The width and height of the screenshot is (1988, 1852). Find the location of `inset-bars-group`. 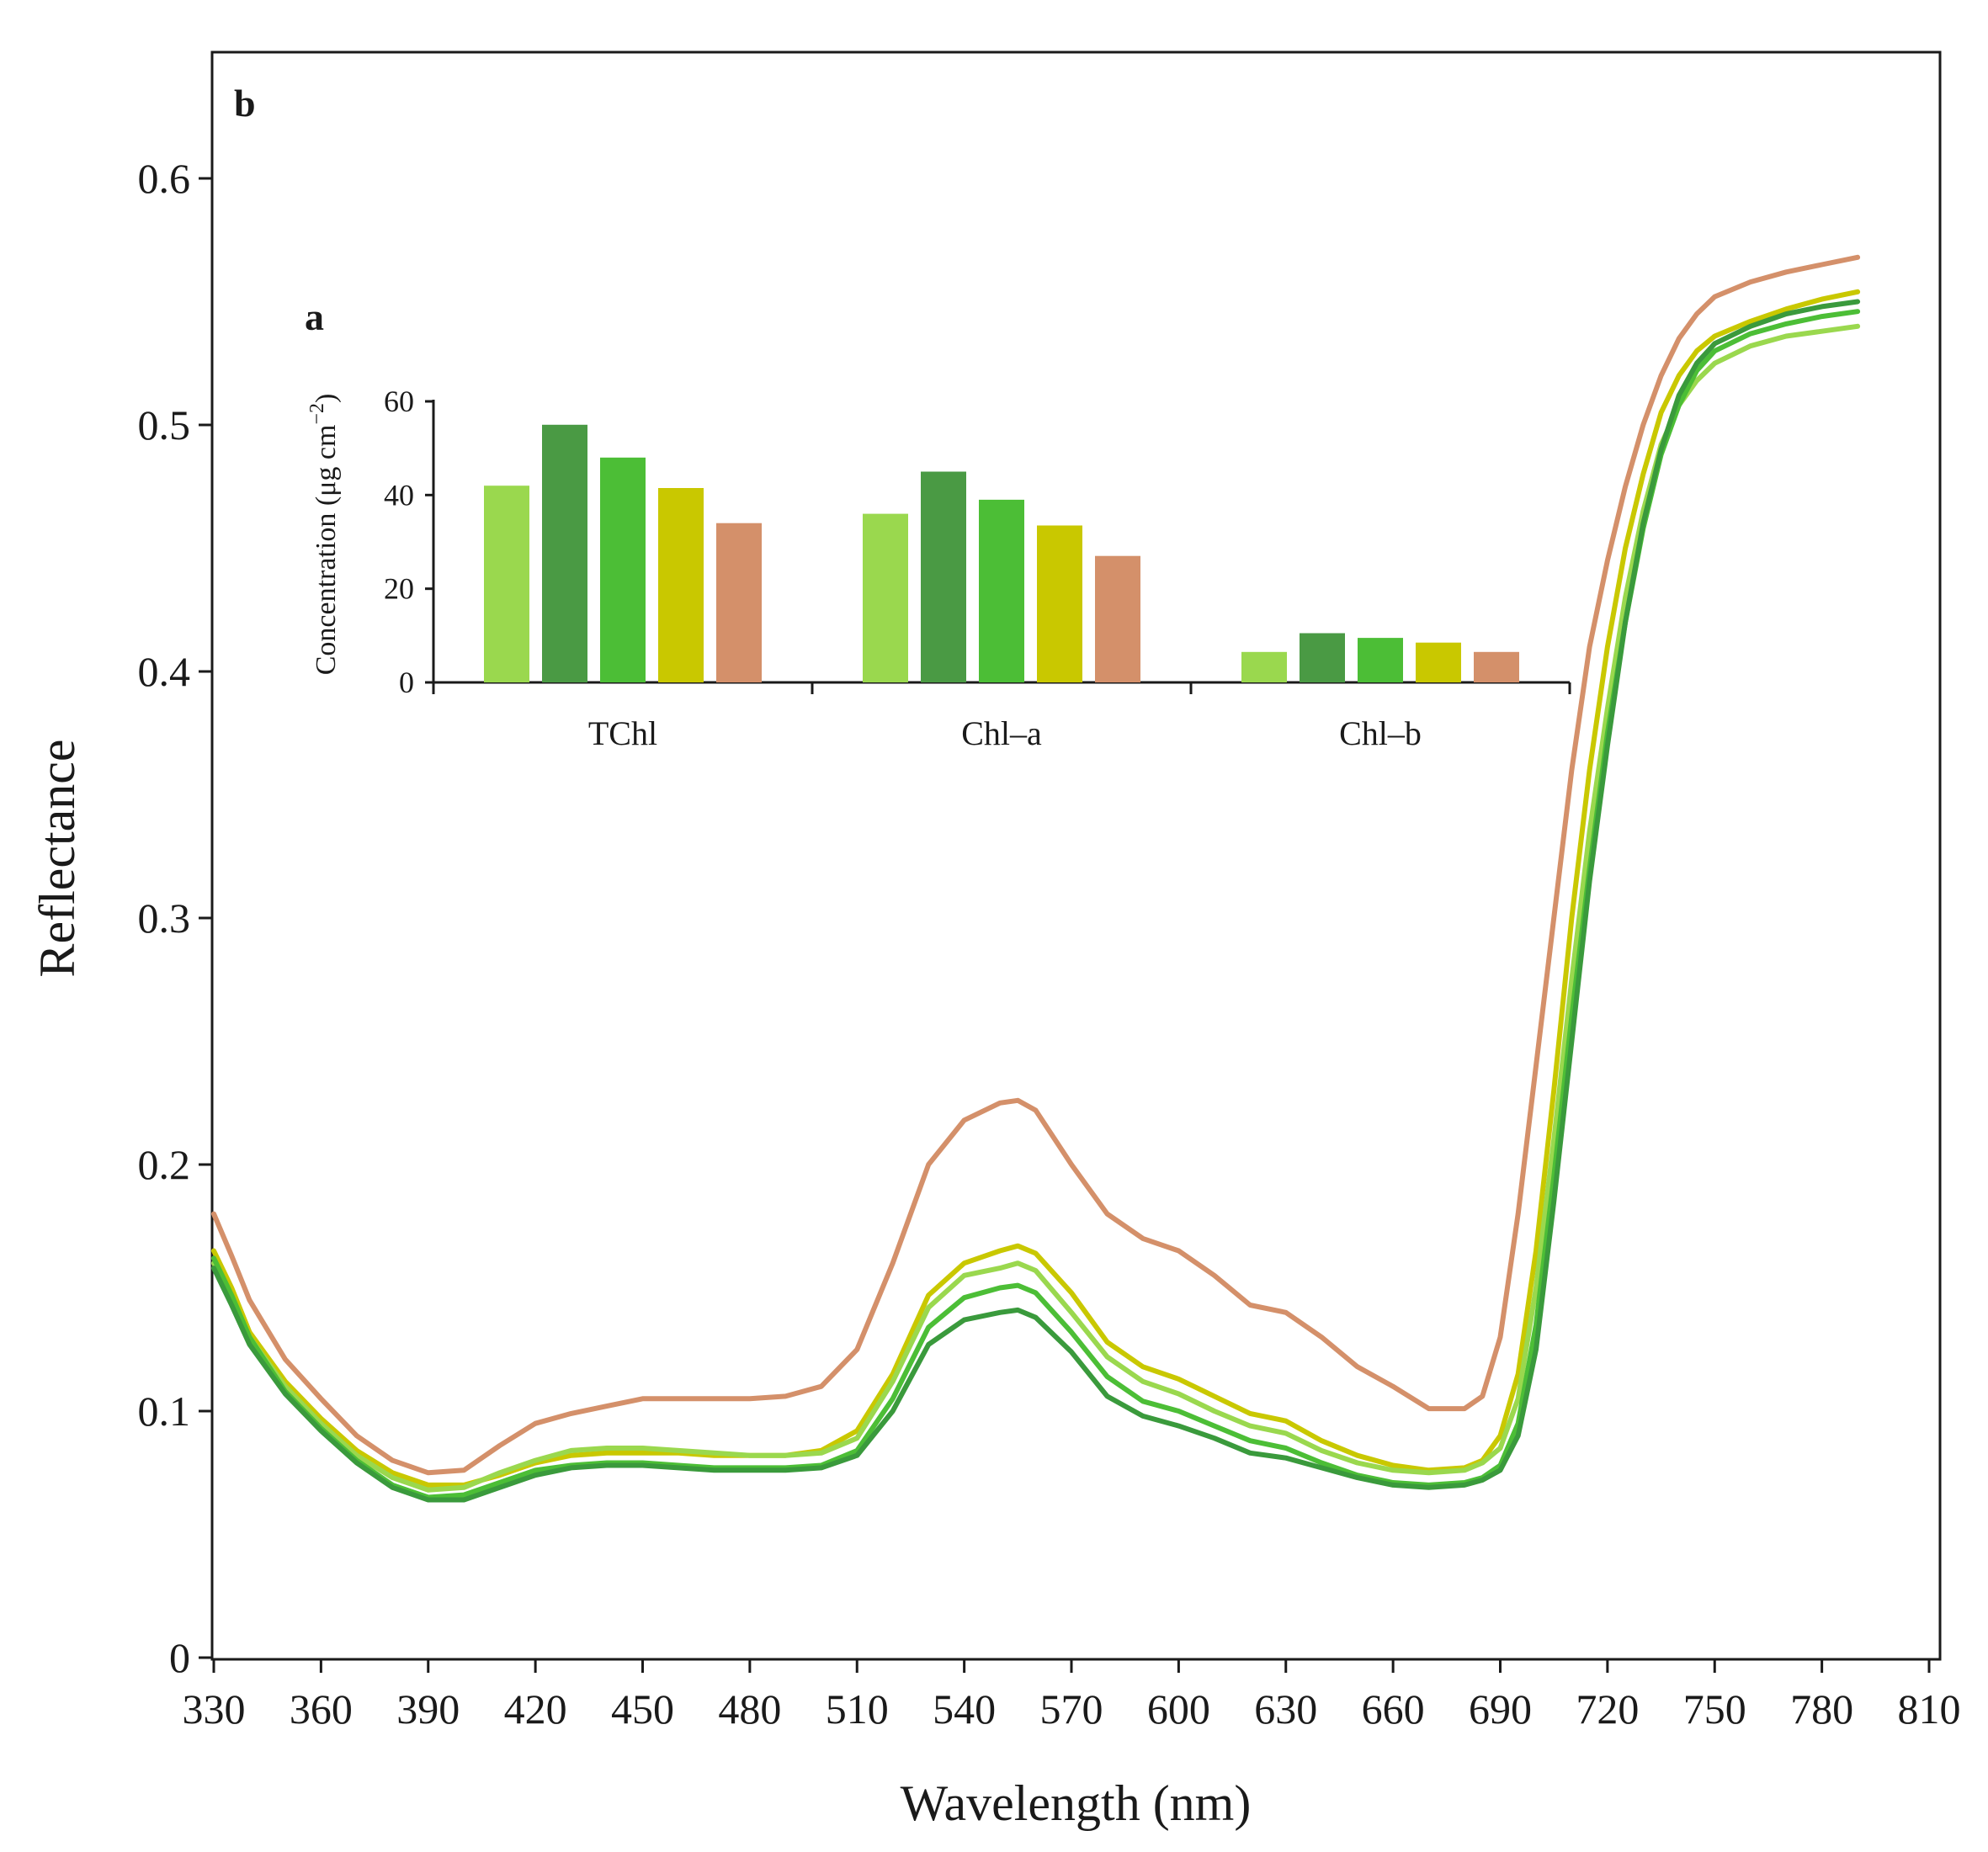

inset-bars-group is located at coordinates (1001, 553).